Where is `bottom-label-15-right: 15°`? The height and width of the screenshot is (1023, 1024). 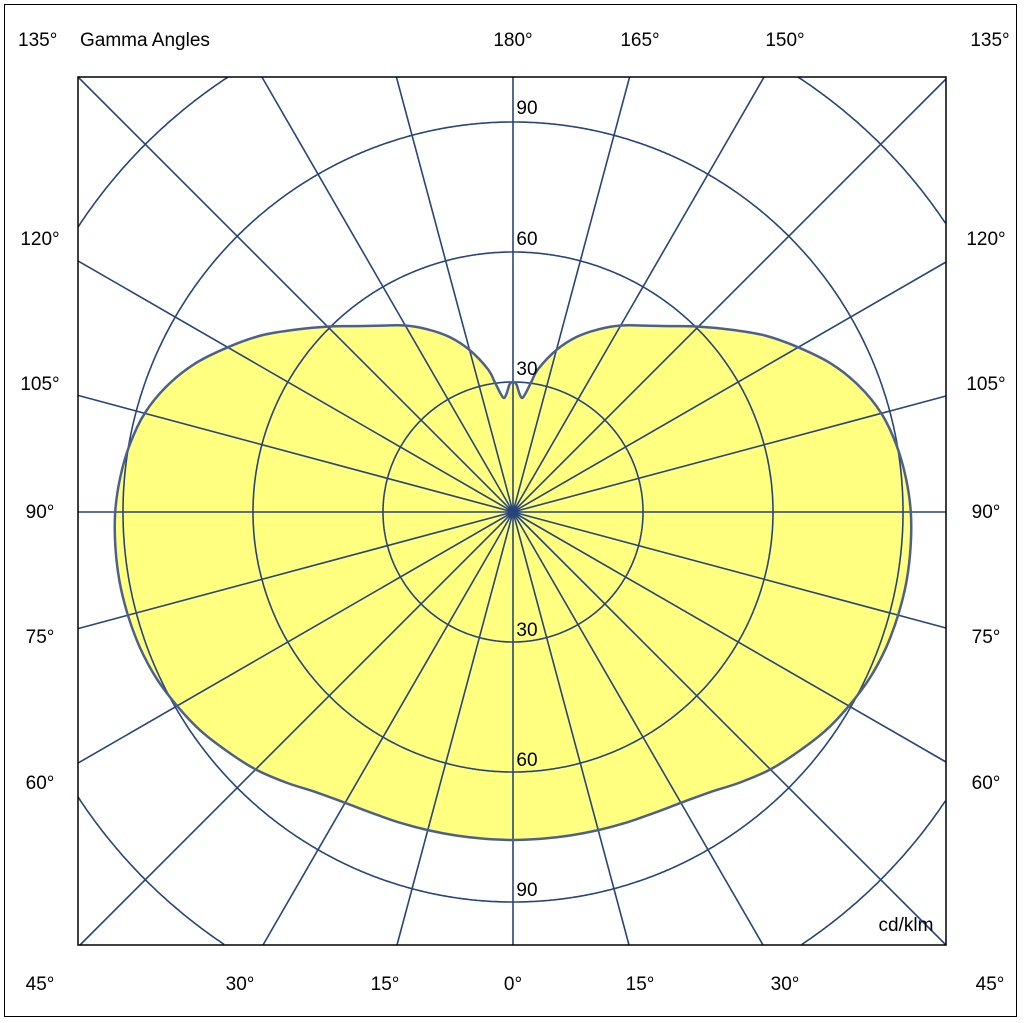 bottom-label-15-right: 15° is located at coordinates (640, 984).